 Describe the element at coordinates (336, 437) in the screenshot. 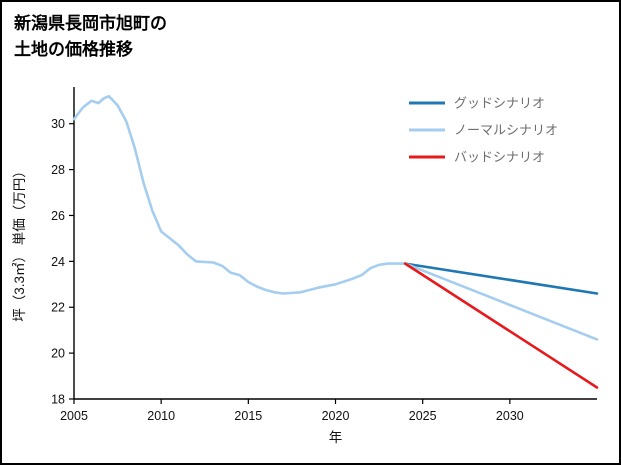

I see `x-axis-title: 年` at that location.